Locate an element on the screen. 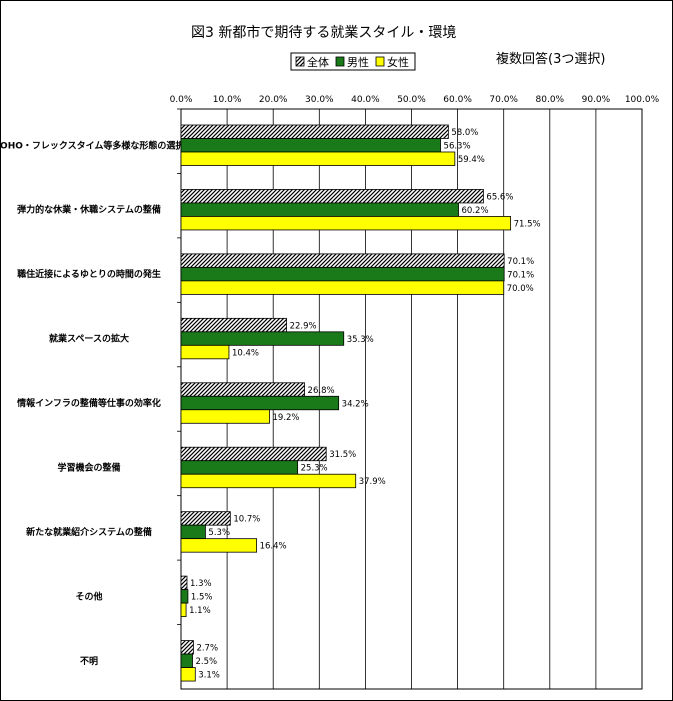  data-label: 10.4% is located at coordinates (245, 353).